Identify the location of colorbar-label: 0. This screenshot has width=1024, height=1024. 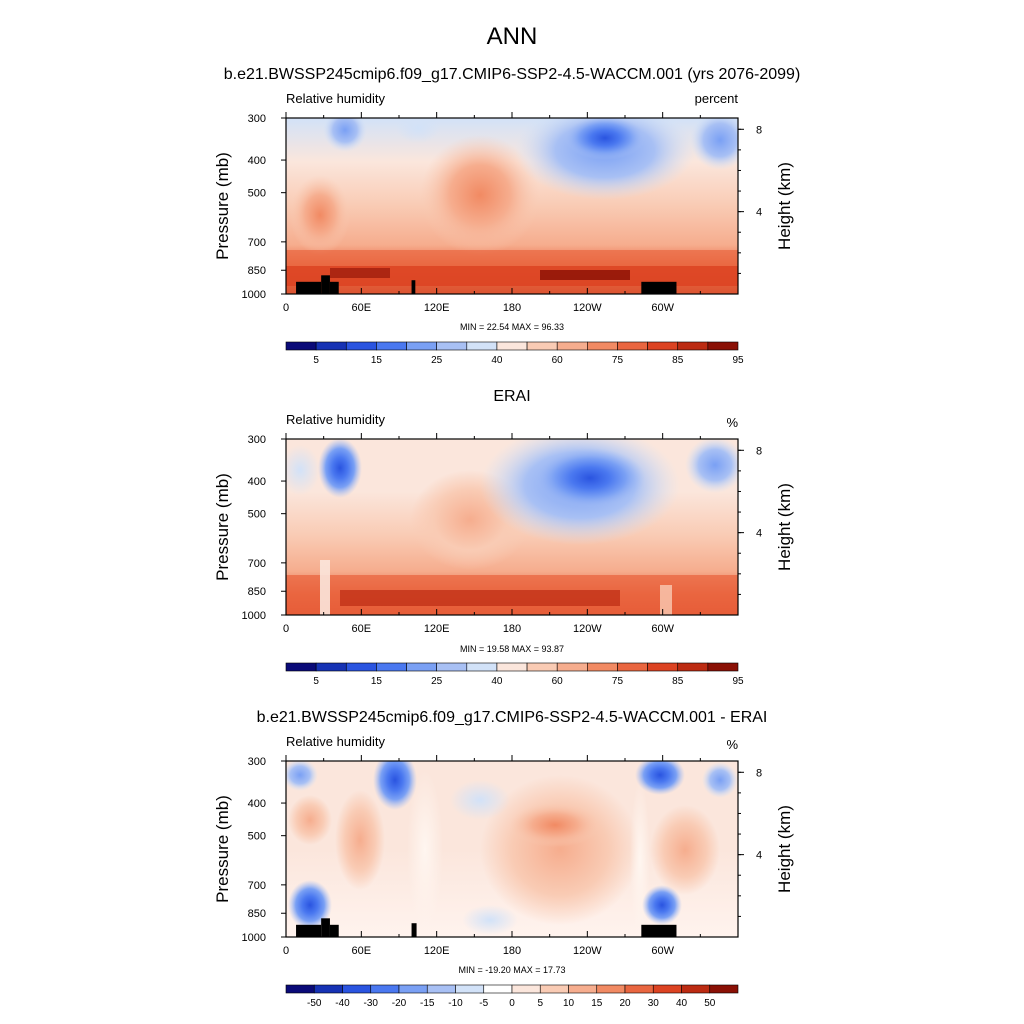
(512, 1003).